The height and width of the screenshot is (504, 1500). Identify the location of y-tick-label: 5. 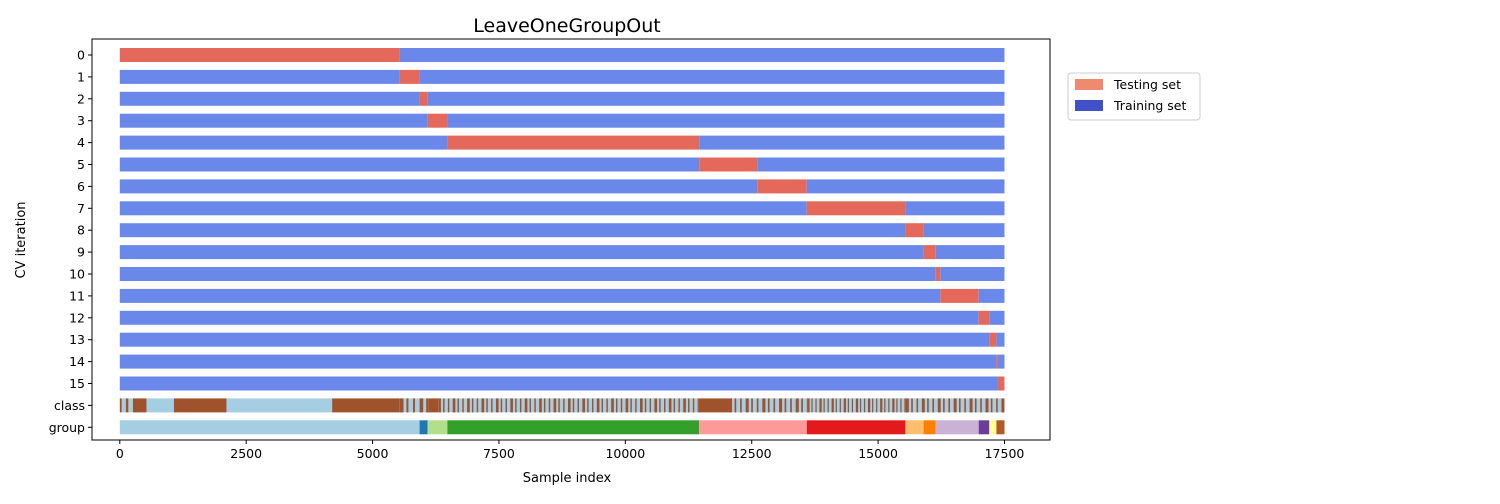
(81, 164).